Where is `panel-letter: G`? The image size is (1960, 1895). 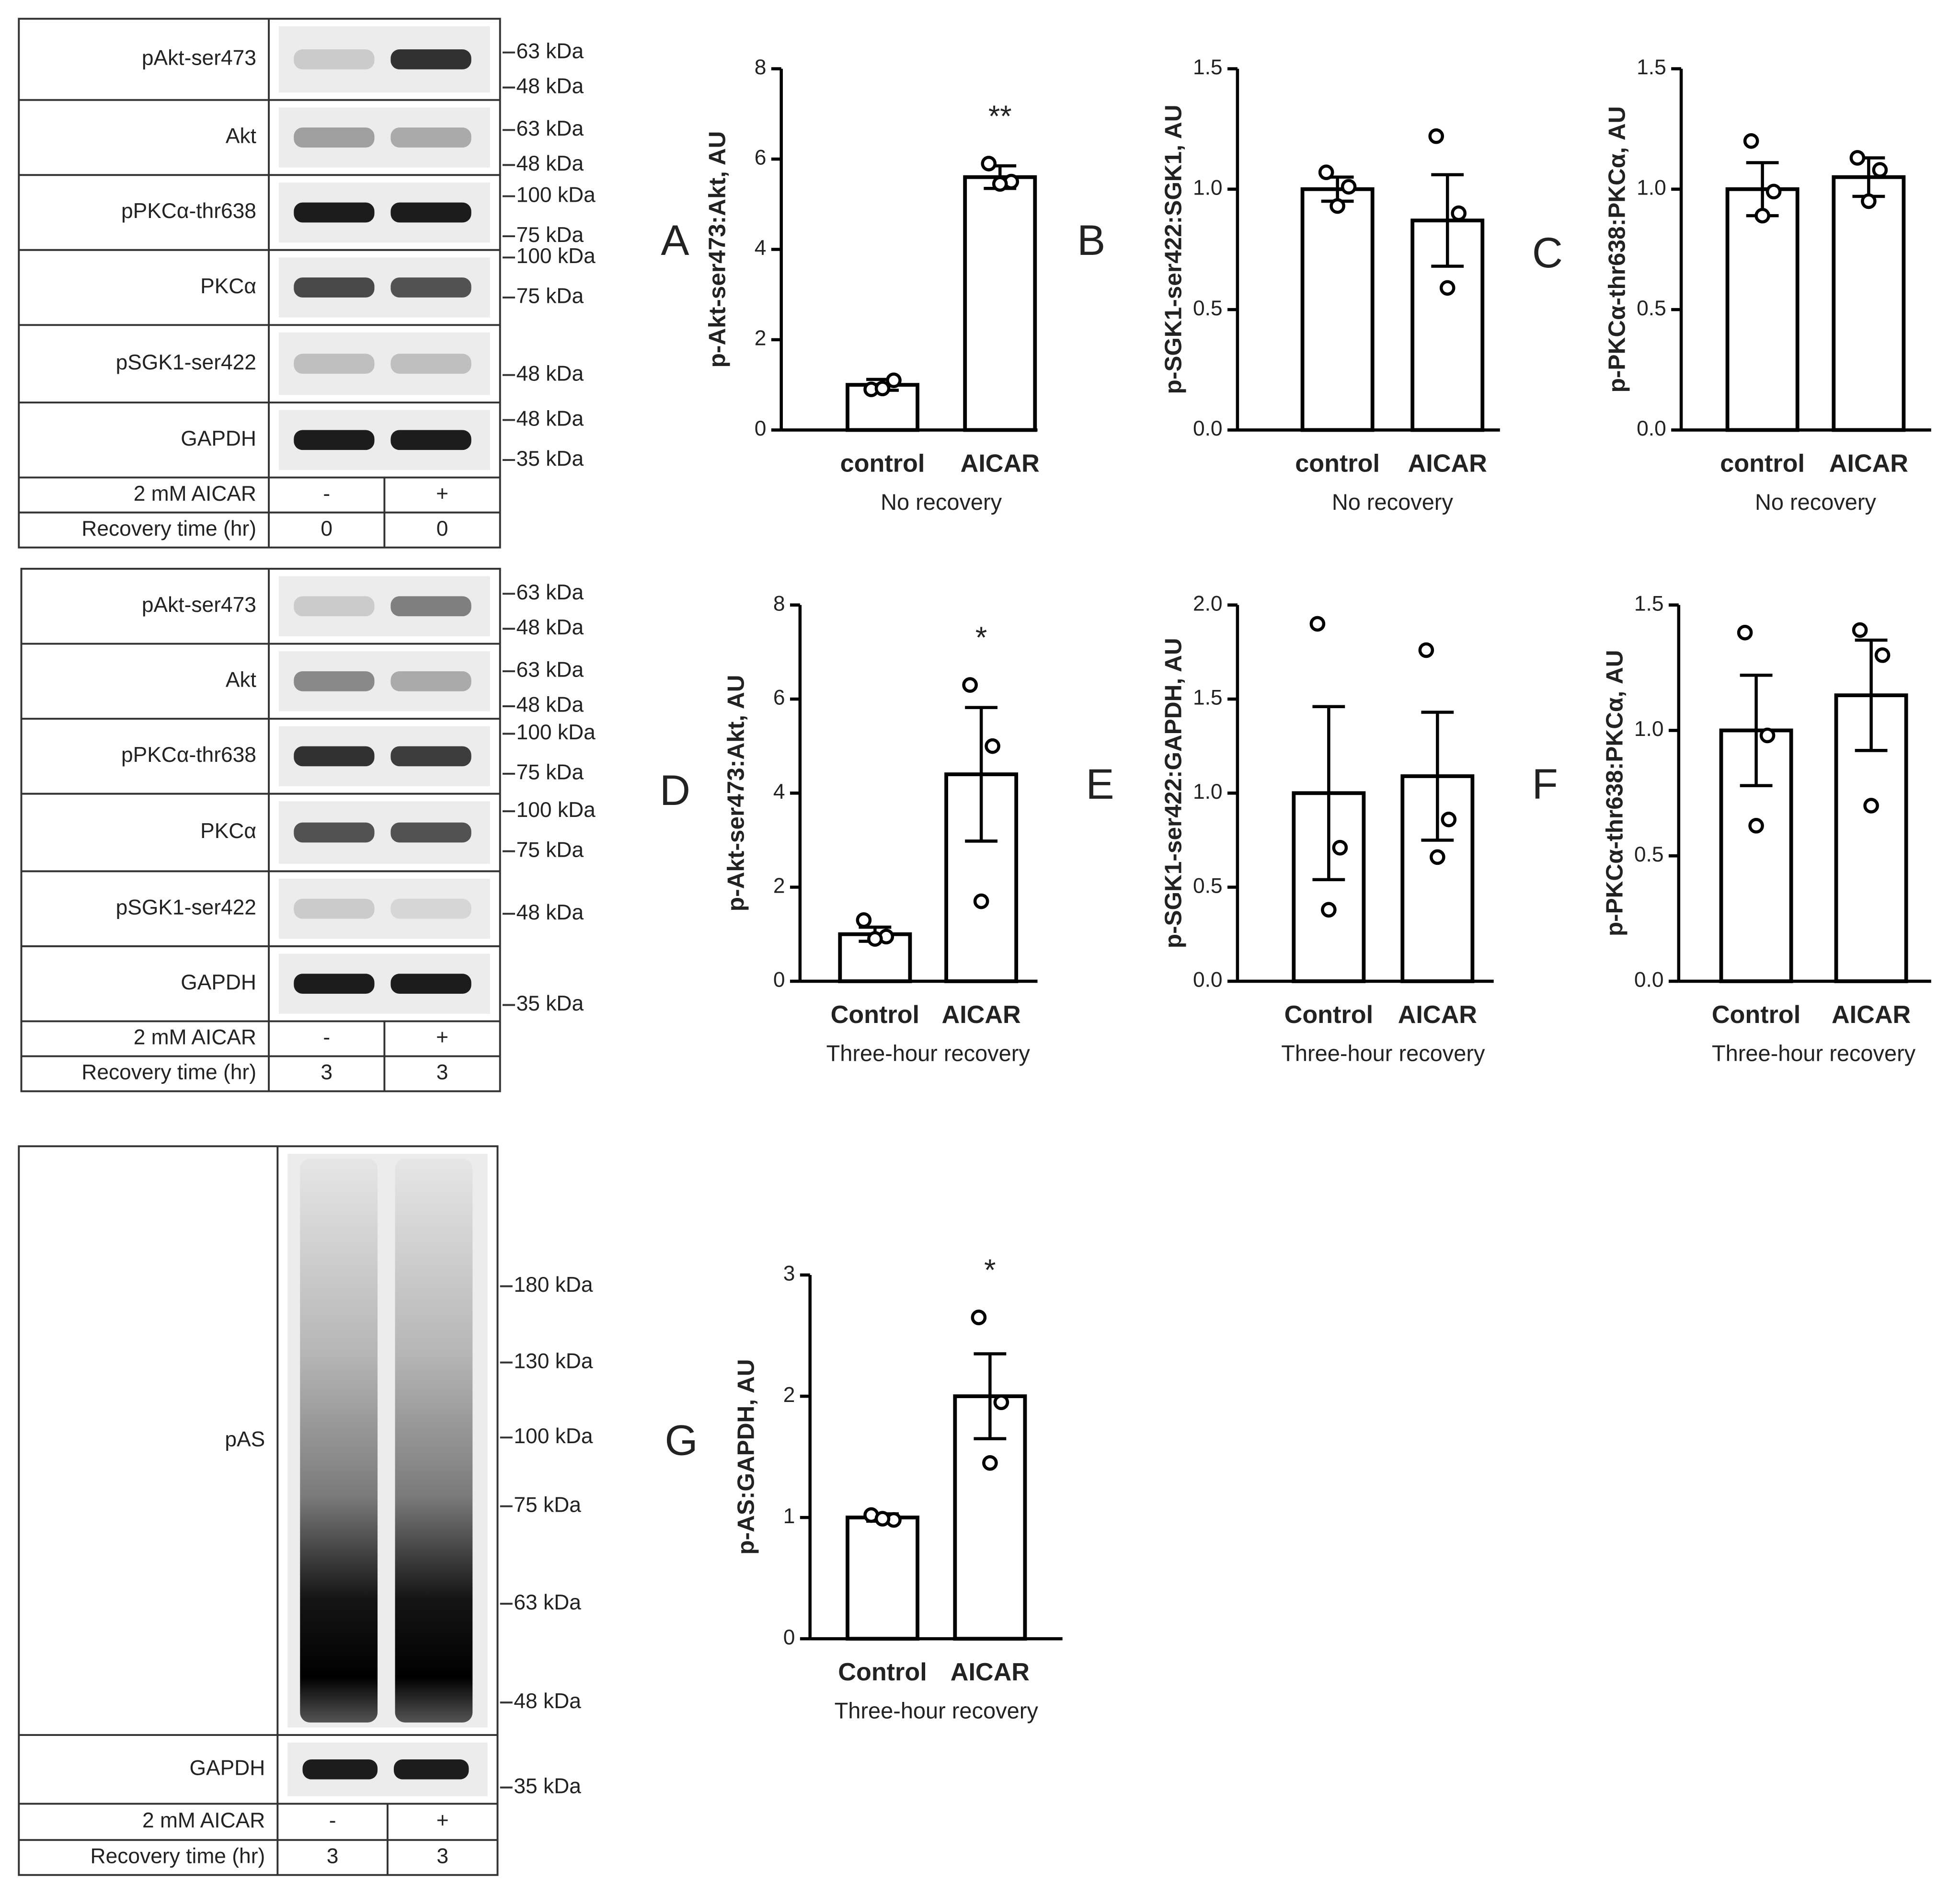 panel-letter: G is located at coordinates (681, 1440).